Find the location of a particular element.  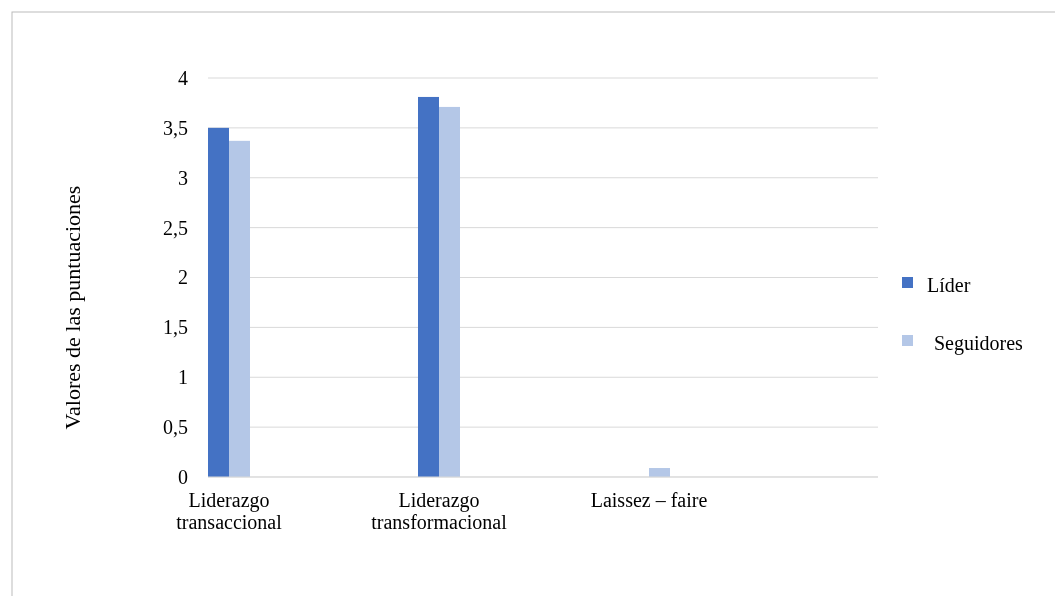

legend-label: Líder is located at coordinates (949, 285).